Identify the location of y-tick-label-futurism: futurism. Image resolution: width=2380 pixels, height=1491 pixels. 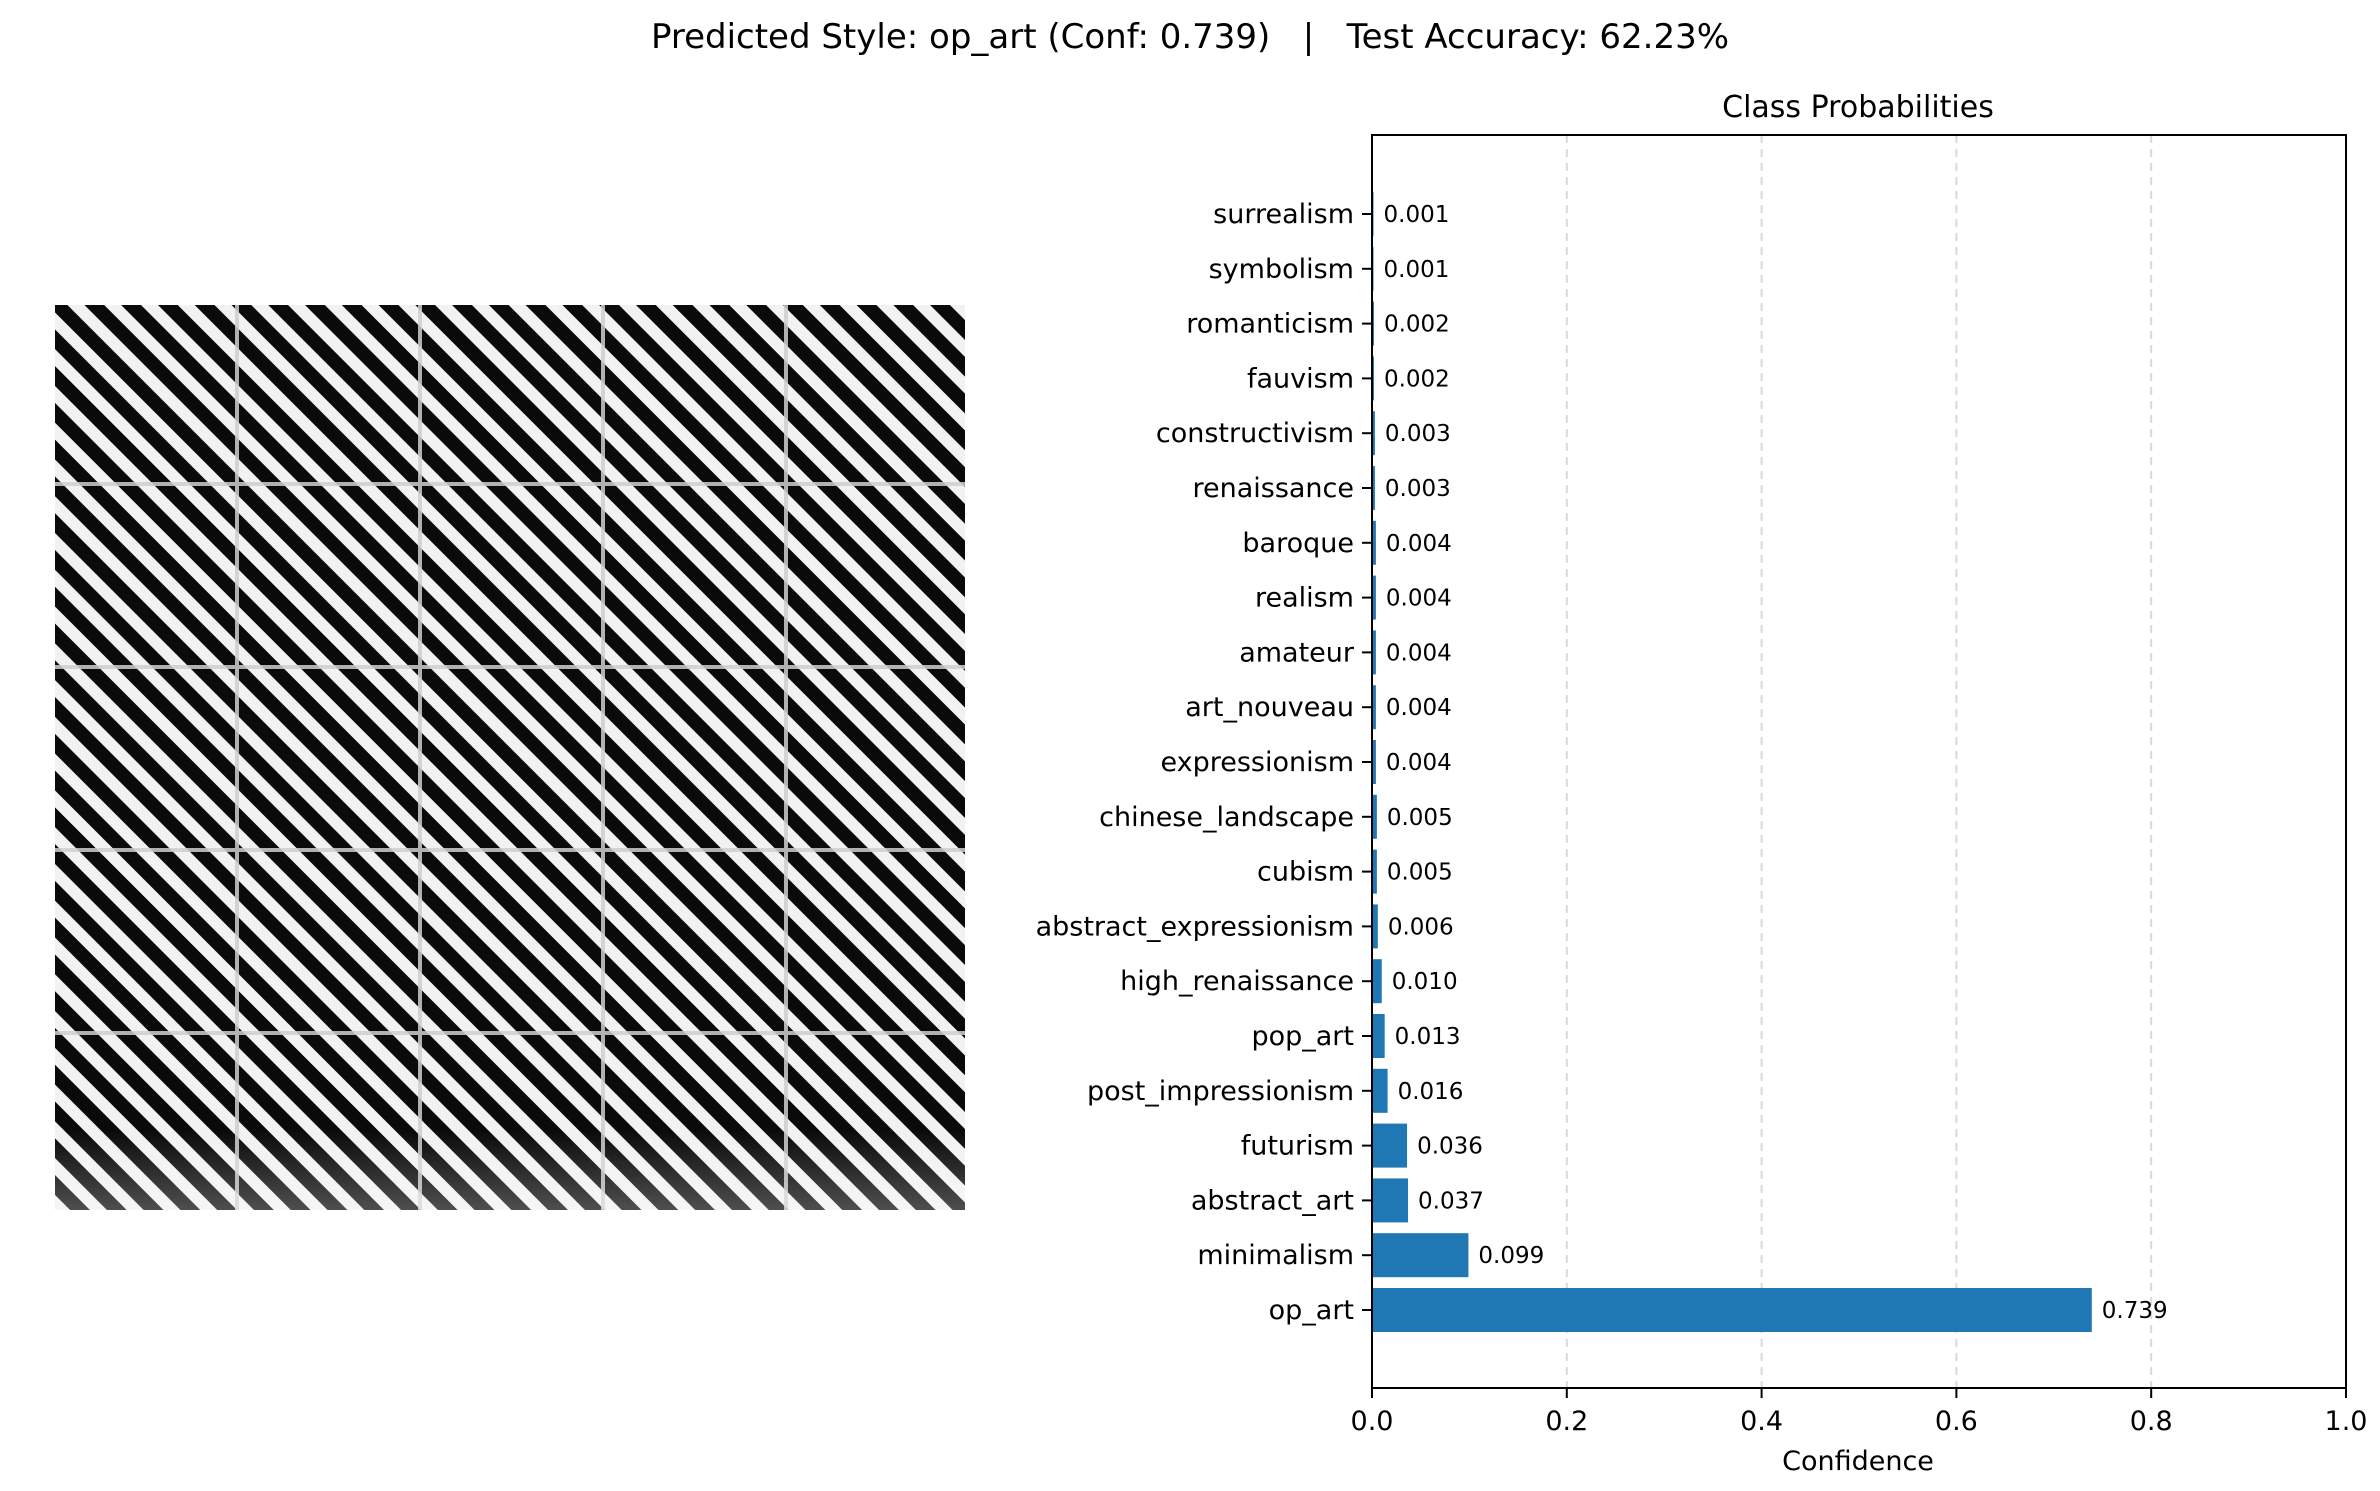
(1297, 1146).